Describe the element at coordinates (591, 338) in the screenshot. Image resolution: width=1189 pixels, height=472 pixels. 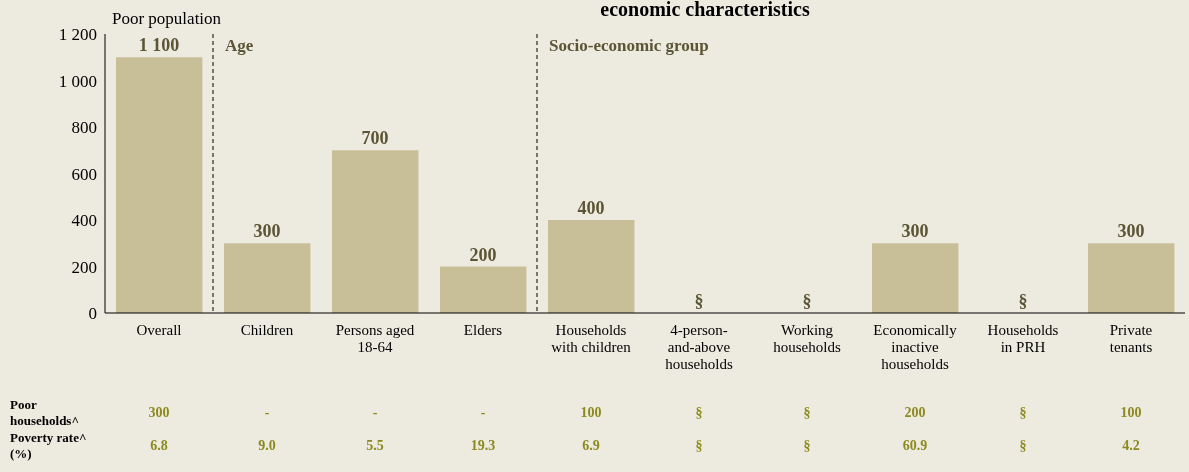
I see `x-tick-label: Households with children` at that location.